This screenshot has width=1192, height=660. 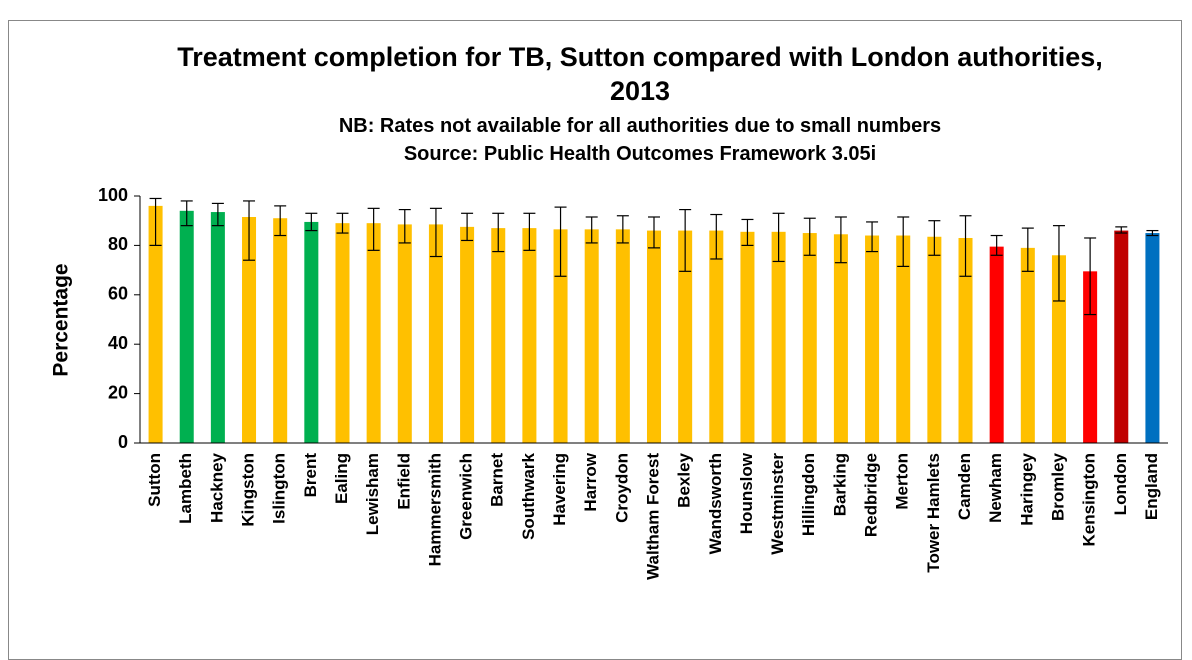 I want to click on x-tick-label: Bromley, so click(x=1057, y=486).